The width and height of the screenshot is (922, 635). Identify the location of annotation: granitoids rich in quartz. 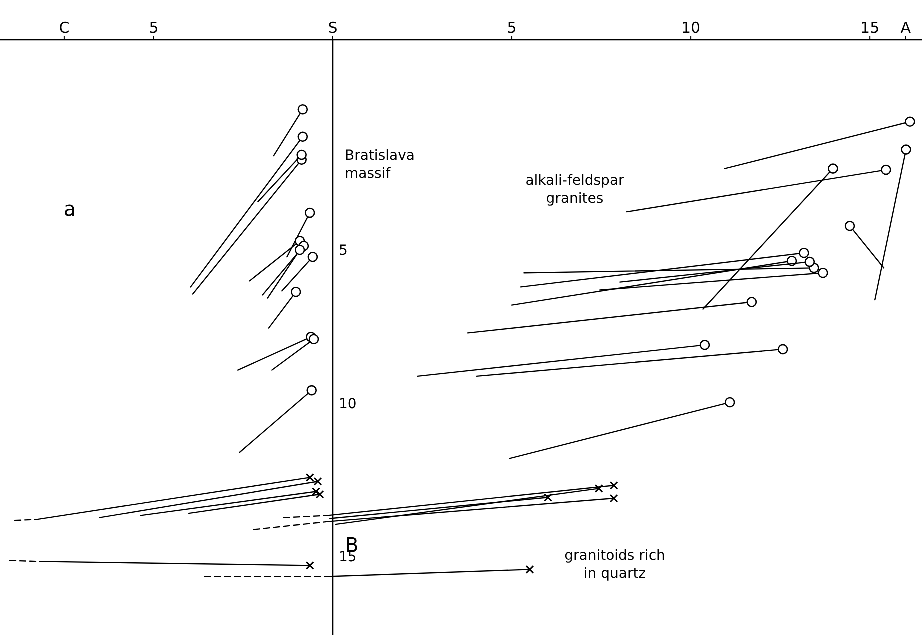
(615, 565).